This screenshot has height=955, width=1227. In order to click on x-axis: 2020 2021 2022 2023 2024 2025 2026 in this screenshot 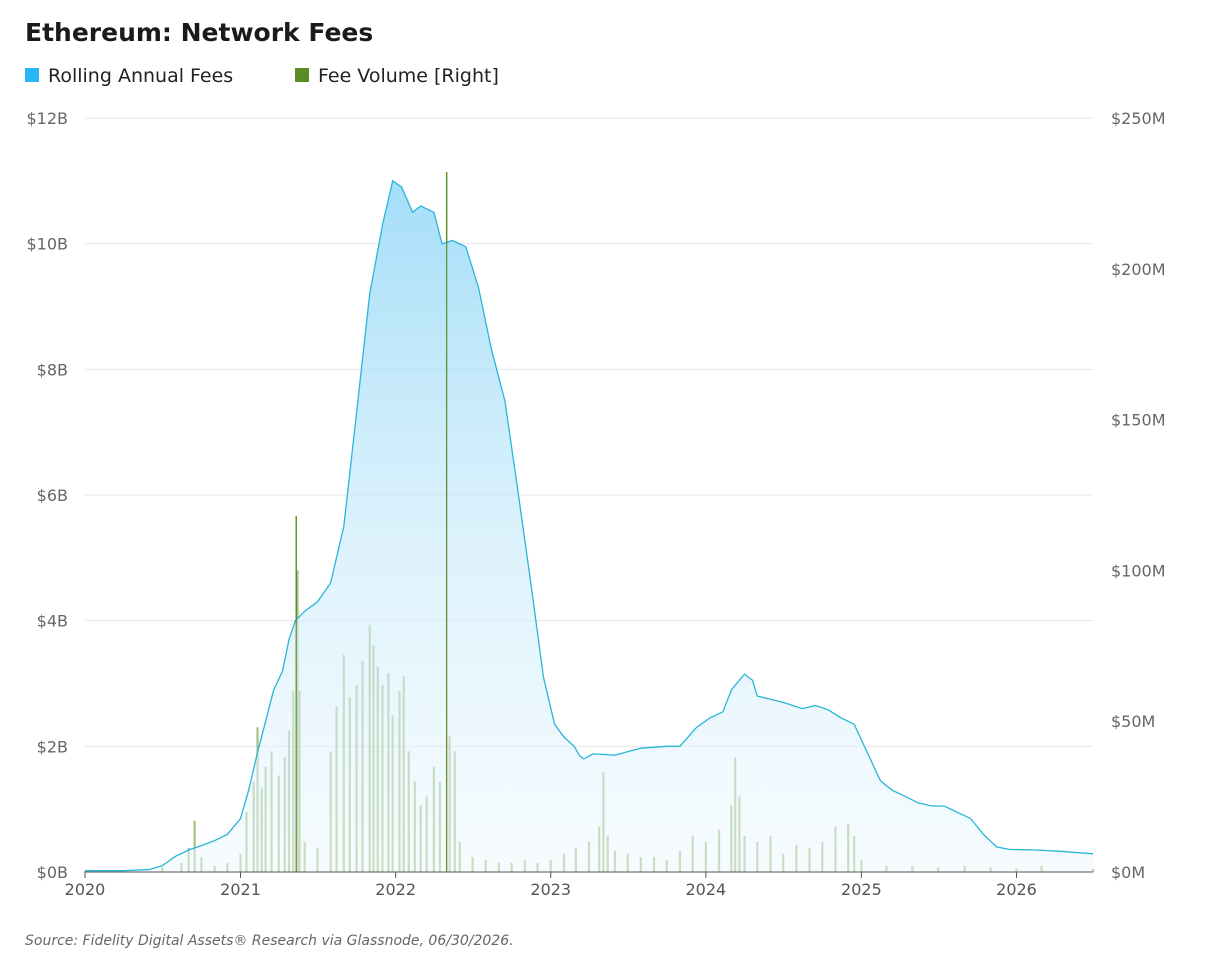, I will do `click(579, 885)`.